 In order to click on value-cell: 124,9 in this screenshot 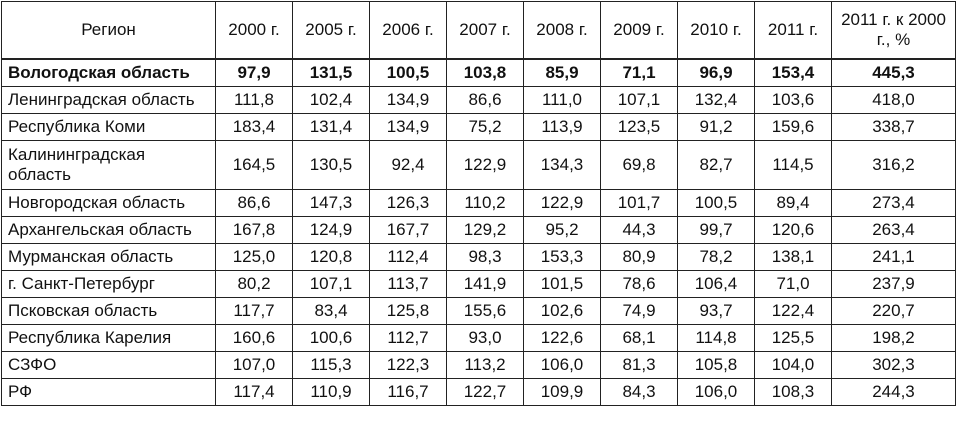, I will do `click(331, 230)`.